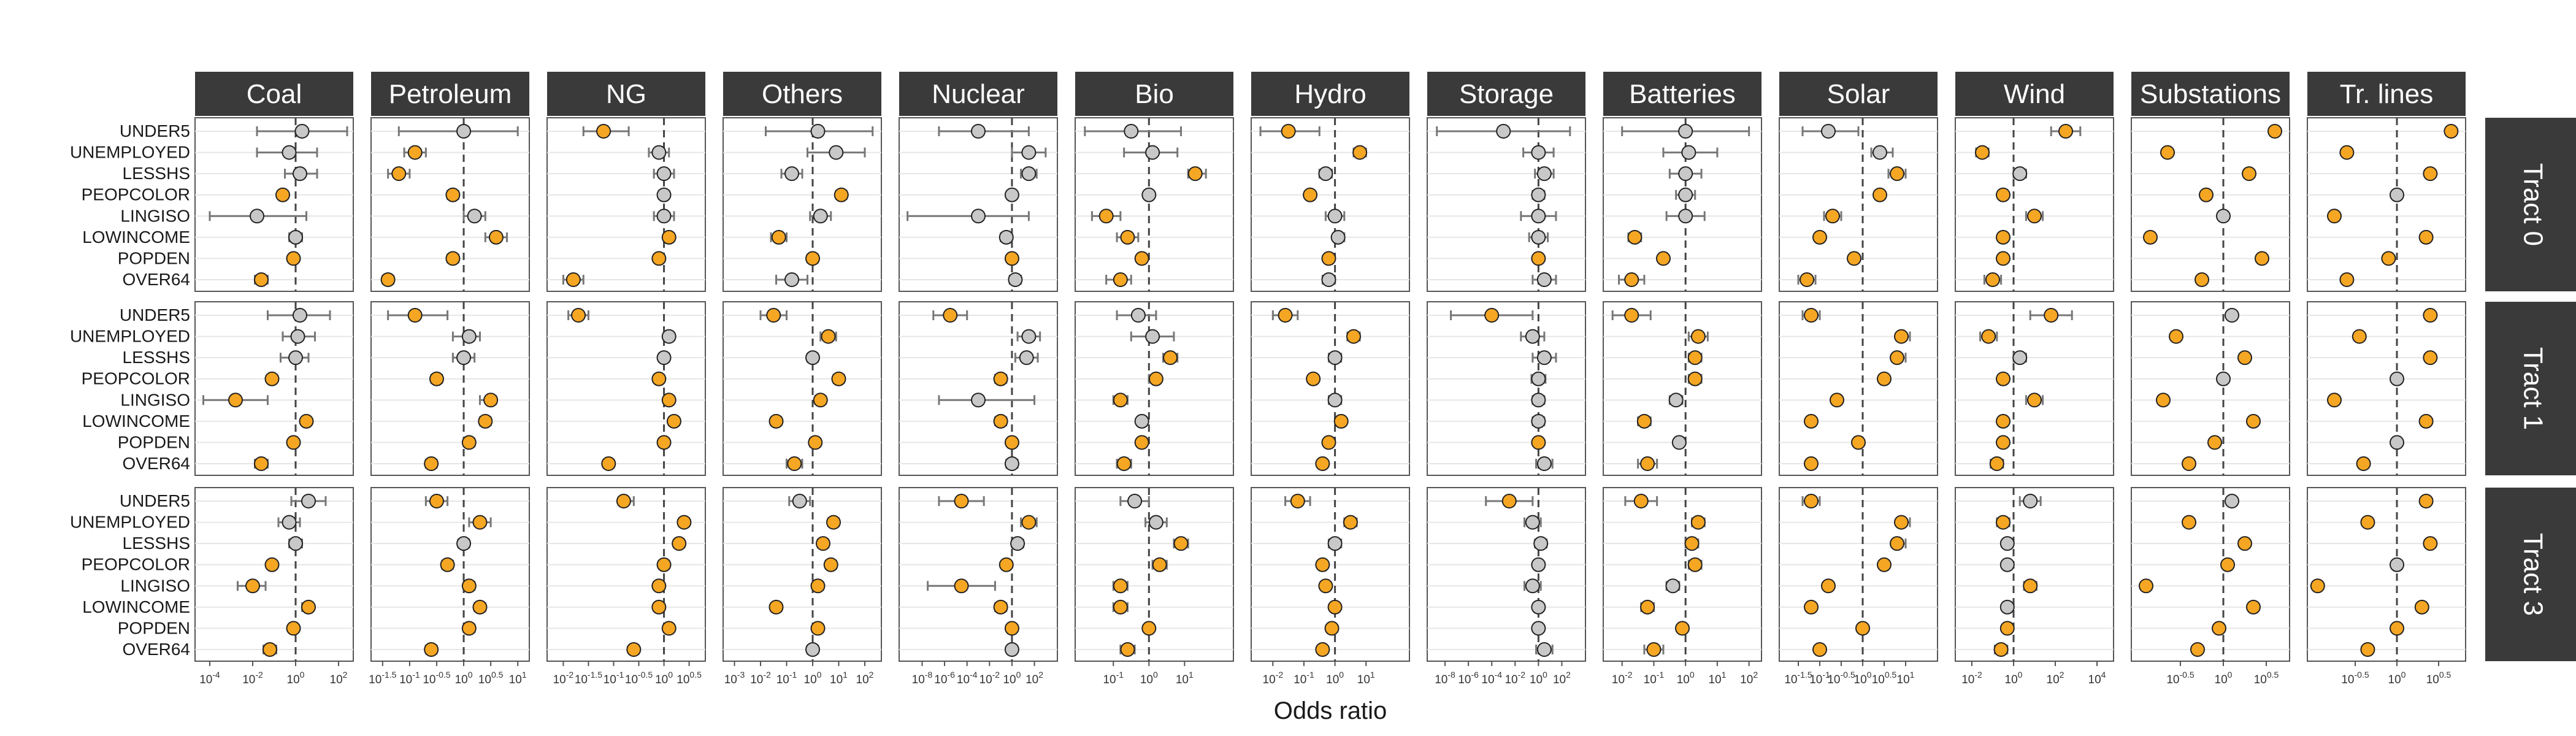 This screenshot has width=2576, height=736. What do you see at coordinates (2266, 678) in the screenshot?
I see `x-tick-label-substations: 100.5` at bounding box center [2266, 678].